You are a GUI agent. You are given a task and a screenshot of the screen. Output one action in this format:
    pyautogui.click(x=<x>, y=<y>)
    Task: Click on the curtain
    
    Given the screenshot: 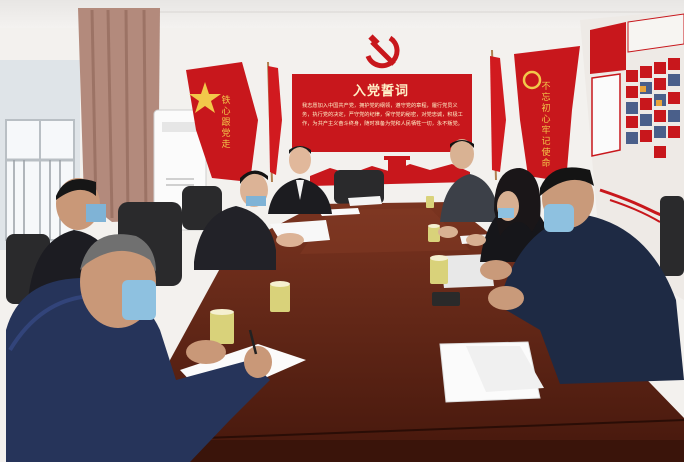 What is the action you would take?
    pyautogui.click(x=119, y=115)
    